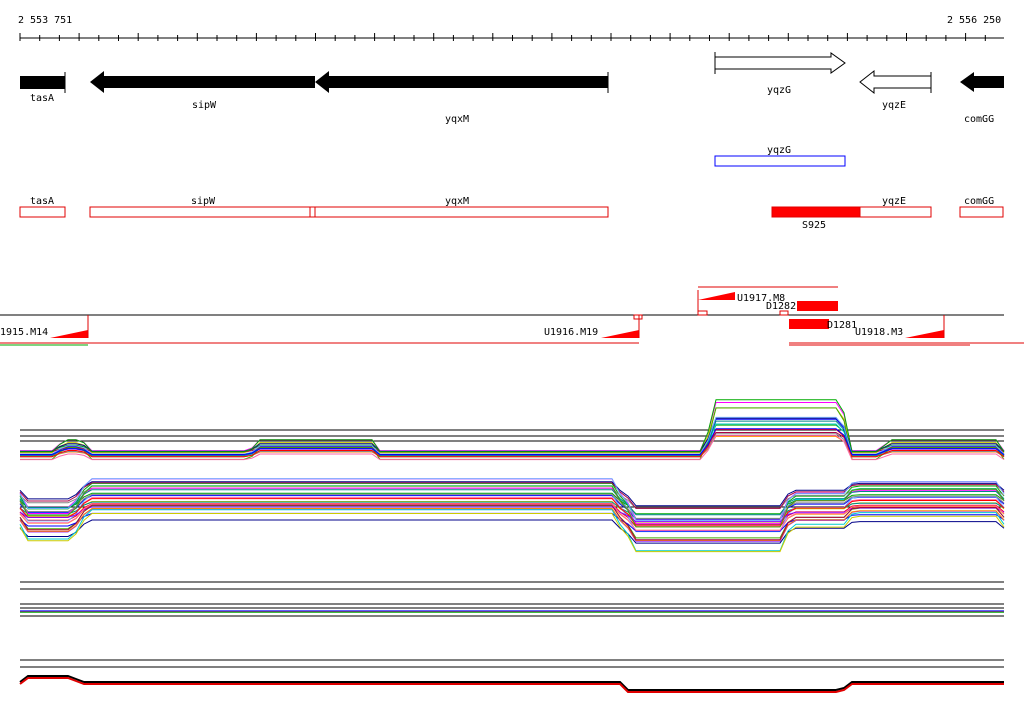  I want to click on predicted-box, so click(780, 161).